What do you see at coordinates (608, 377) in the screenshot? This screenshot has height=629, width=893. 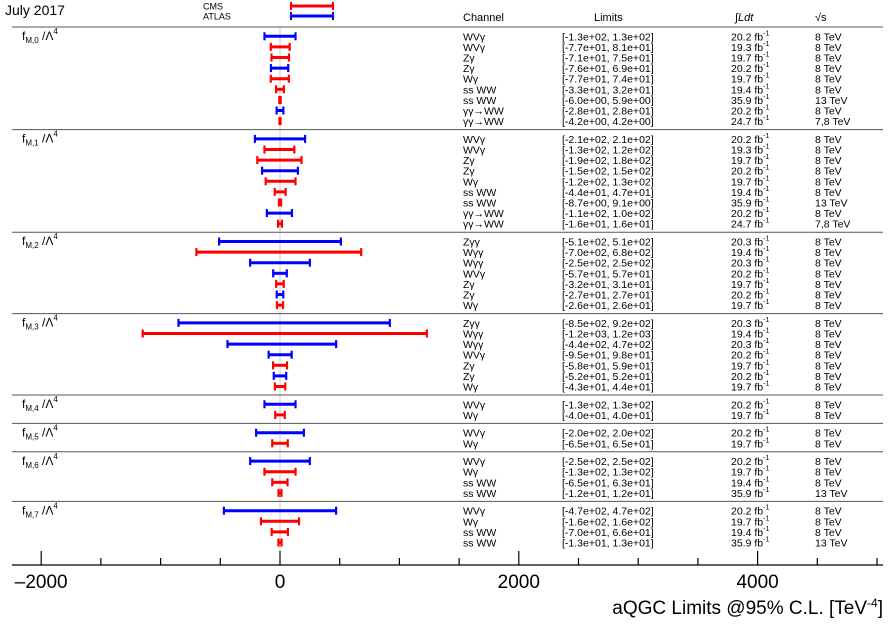 I see `limits-cell: [-5.2e+01, 5.2e+01]` at bounding box center [608, 377].